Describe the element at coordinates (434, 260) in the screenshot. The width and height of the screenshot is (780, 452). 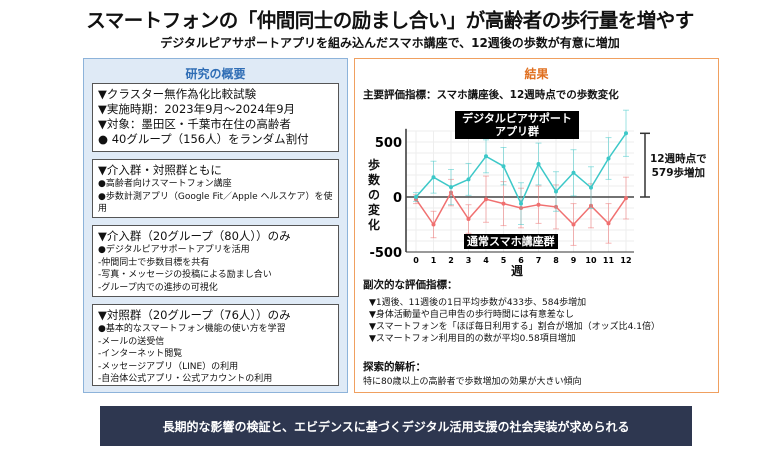
I see `x-tick-label: 1` at that location.